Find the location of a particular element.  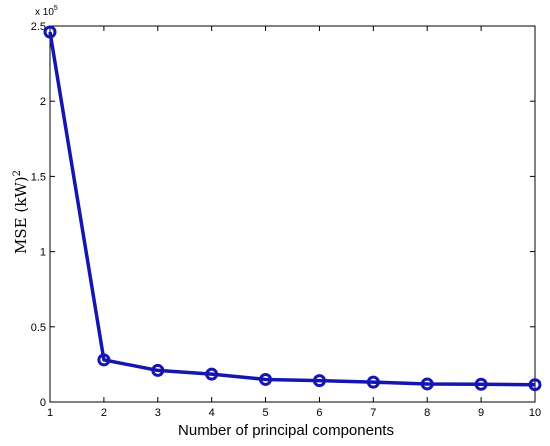

x-tick-label: 5 is located at coordinates (265, 413).